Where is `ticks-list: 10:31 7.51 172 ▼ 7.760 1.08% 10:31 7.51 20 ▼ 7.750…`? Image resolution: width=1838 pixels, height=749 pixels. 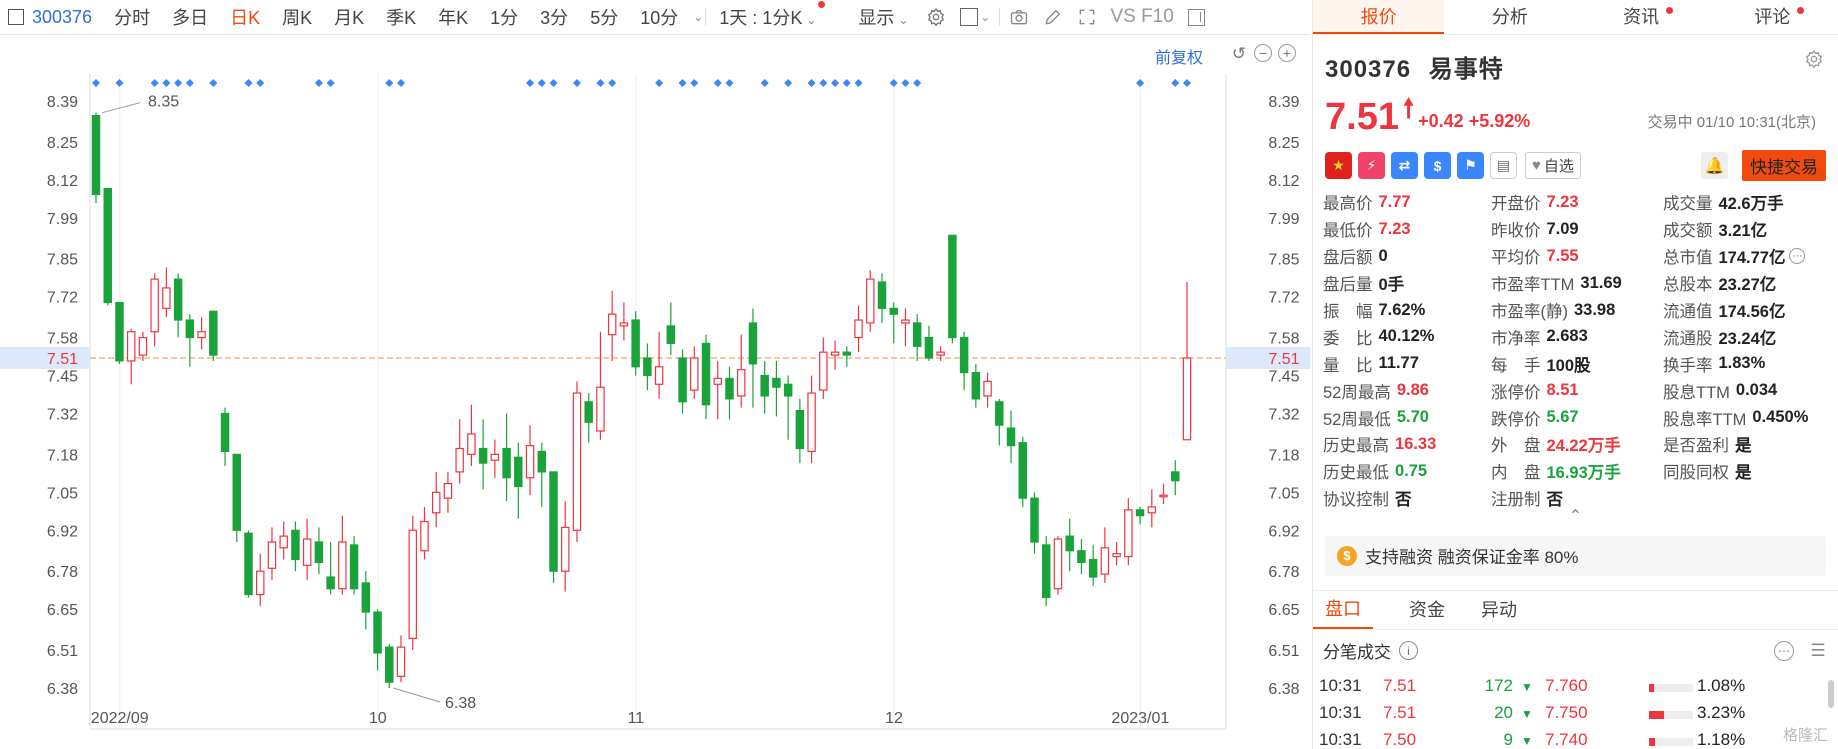
ticks-list: 10:31 7.51 172 ▼ 7.760 1.08% 10:31 7.51 20 ▼ 7.750… is located at coordinates (1575, 710).